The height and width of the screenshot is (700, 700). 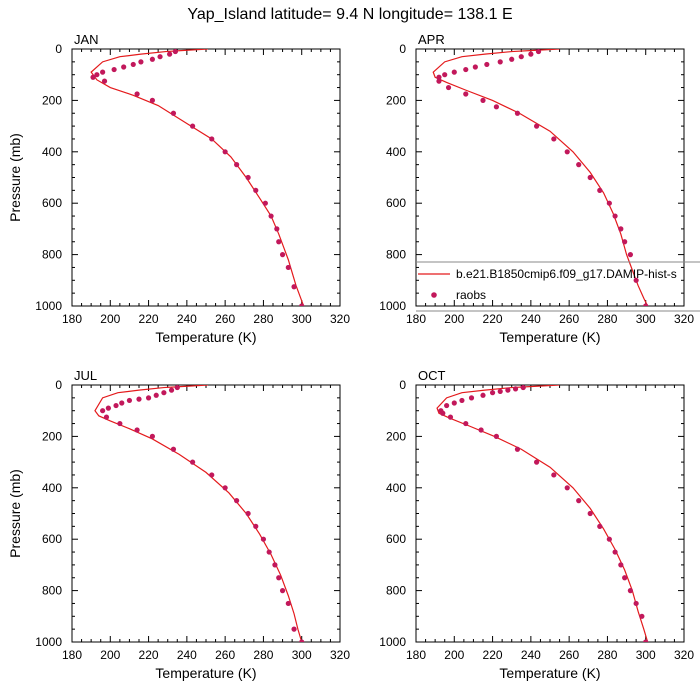 I want to click on legend-raobs-marker, so click(x=434, y=295).